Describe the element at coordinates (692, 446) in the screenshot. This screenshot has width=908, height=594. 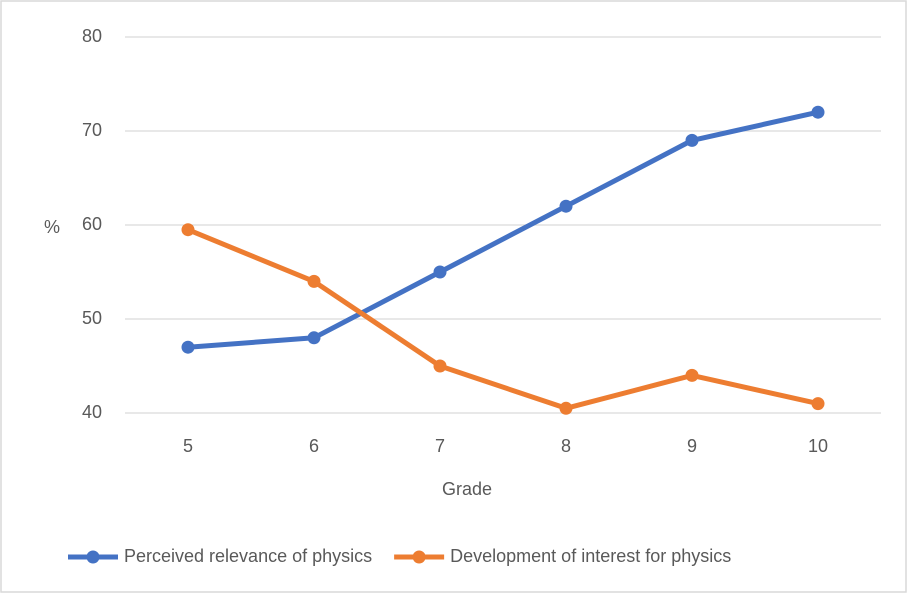
I see `x-tick-label: 9` at that location.